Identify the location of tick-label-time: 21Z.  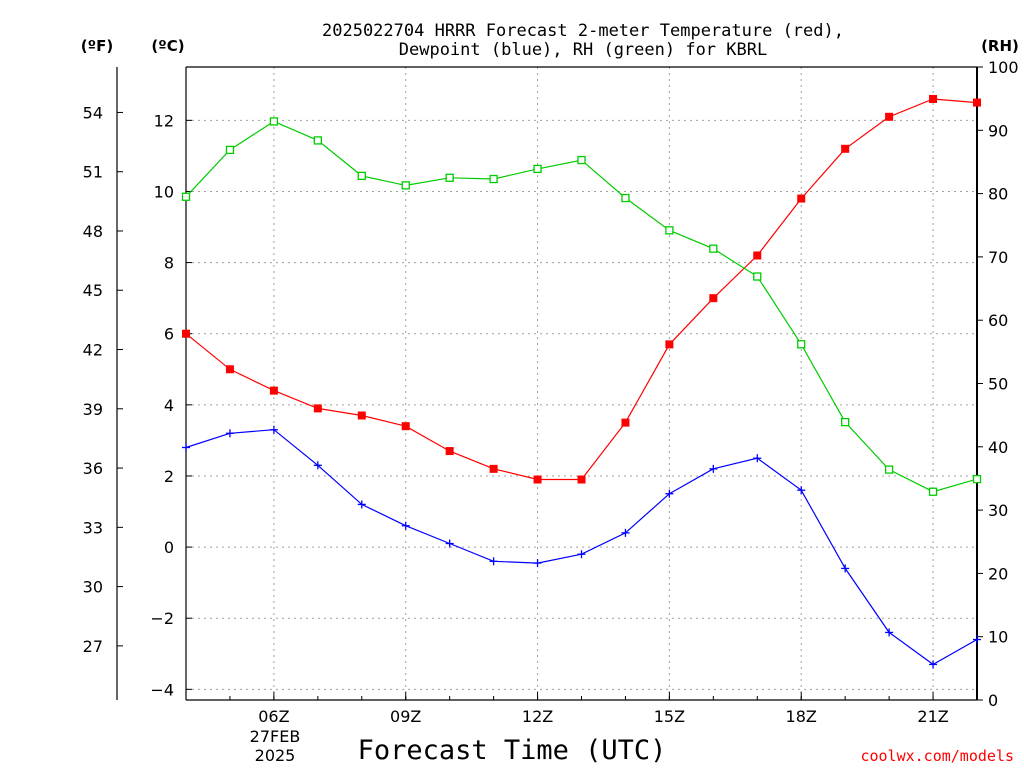
(932, 716).